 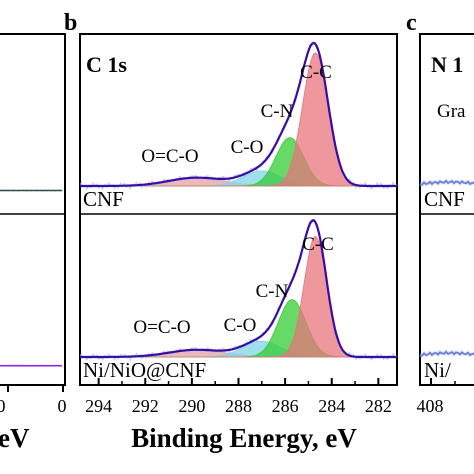 I want to click on panel-c-peak-label: Gra, so click(x=451, y=111).